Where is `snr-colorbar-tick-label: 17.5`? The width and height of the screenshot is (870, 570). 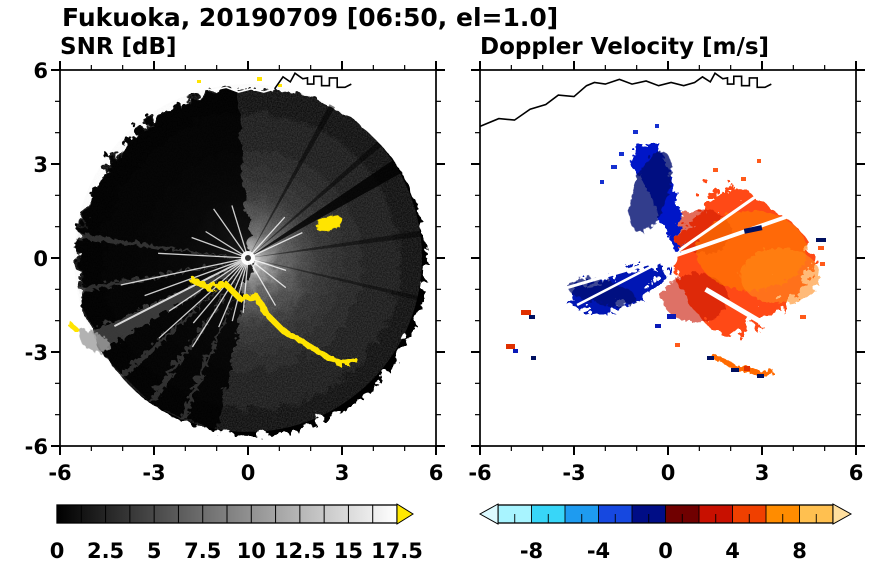
snr-colorbar-tick-label: 17.5 is located at coordinates (397, 551).